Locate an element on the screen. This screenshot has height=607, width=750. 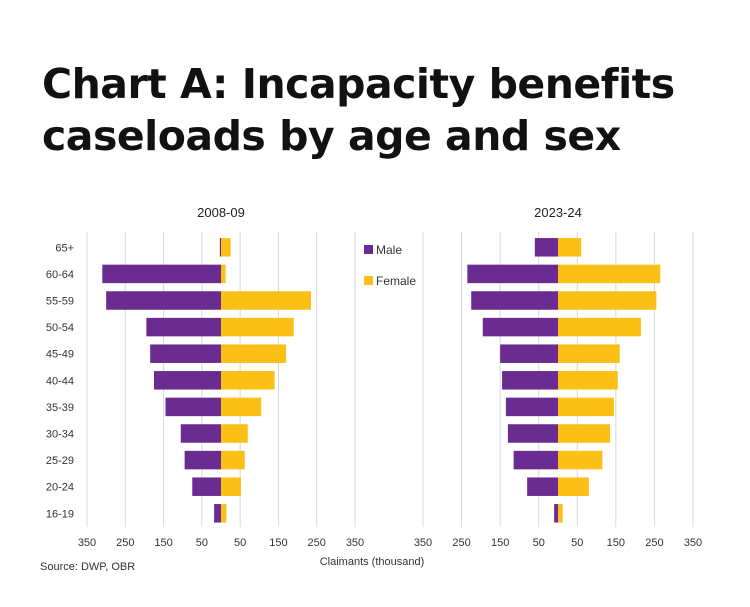
tick-label-p1-7: 350 is located at coordinates (355, 543).